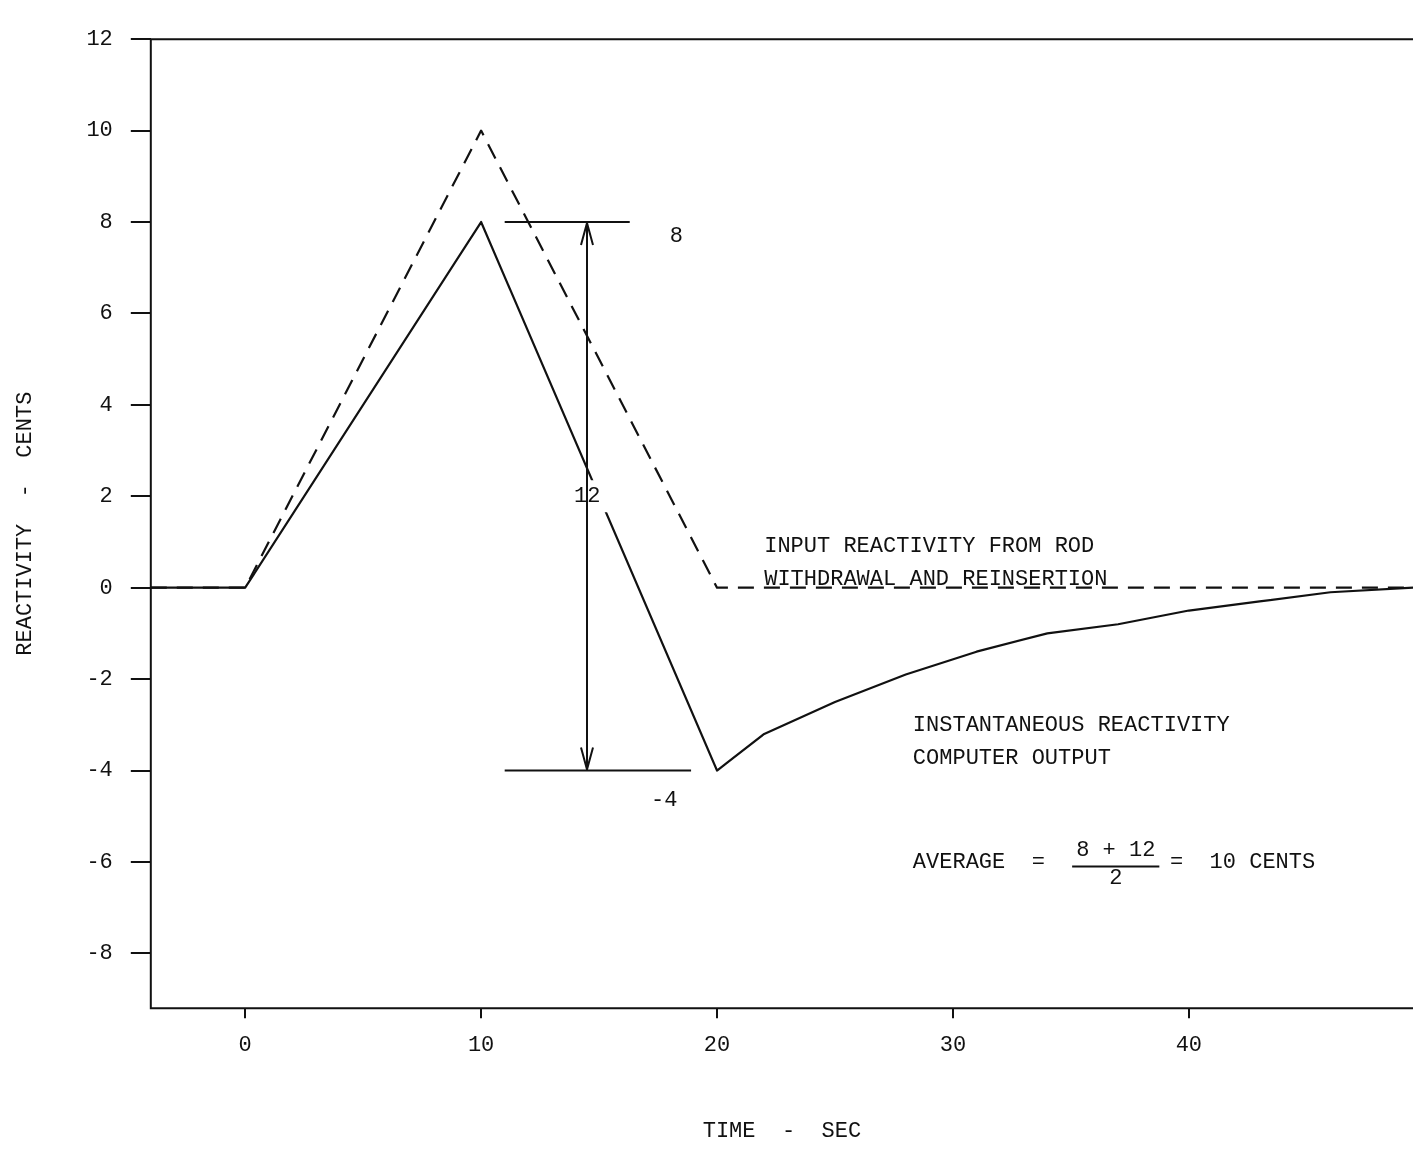 The image size is (1427, 1165). I want to click on y-tick-label: 4, so click(106, 405).